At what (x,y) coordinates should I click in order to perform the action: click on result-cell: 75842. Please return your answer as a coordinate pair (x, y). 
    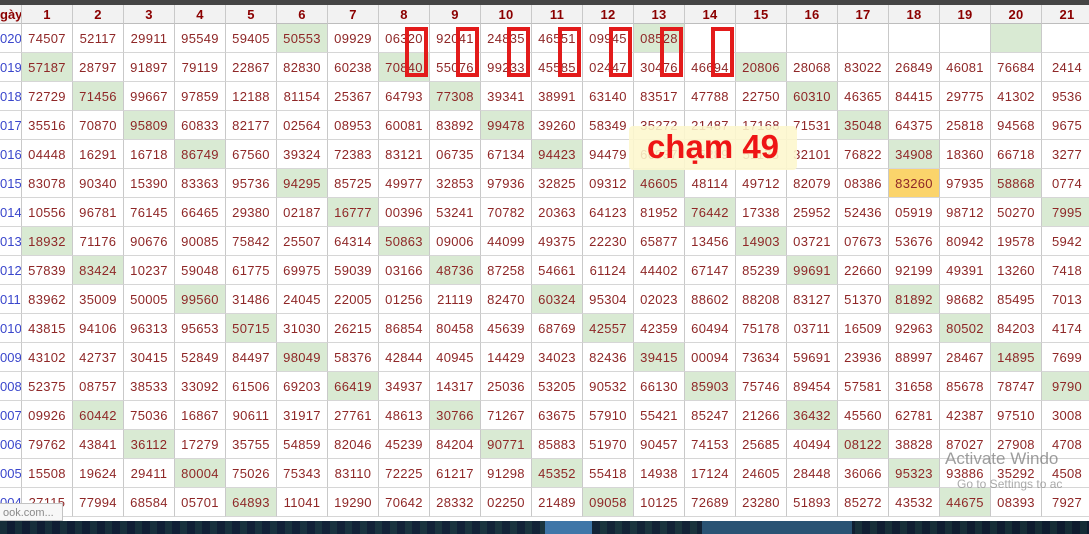
    Looking at the image, I should click on (251, 241).